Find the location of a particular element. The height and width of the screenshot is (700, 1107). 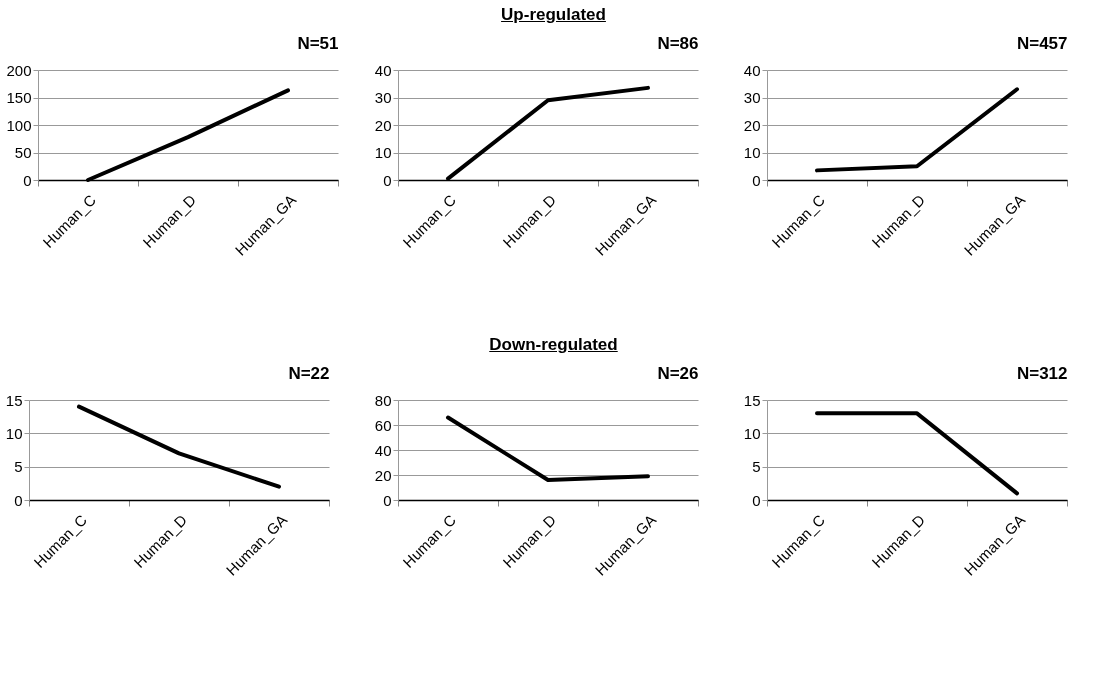

y-tick-label: 150 is located at coordinates (19, 97).